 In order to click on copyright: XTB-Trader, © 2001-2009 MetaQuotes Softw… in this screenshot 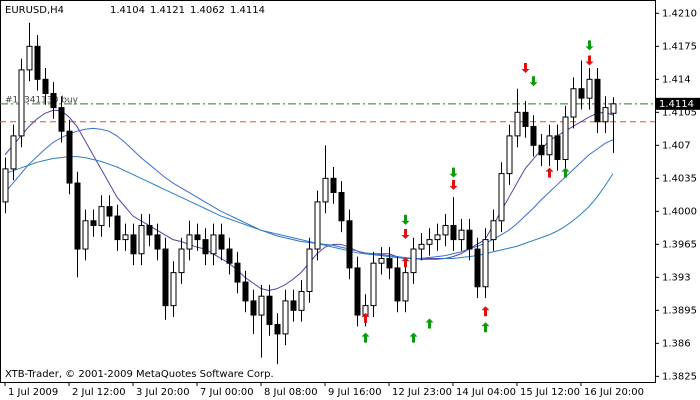, I will do `click(139, 374)`.